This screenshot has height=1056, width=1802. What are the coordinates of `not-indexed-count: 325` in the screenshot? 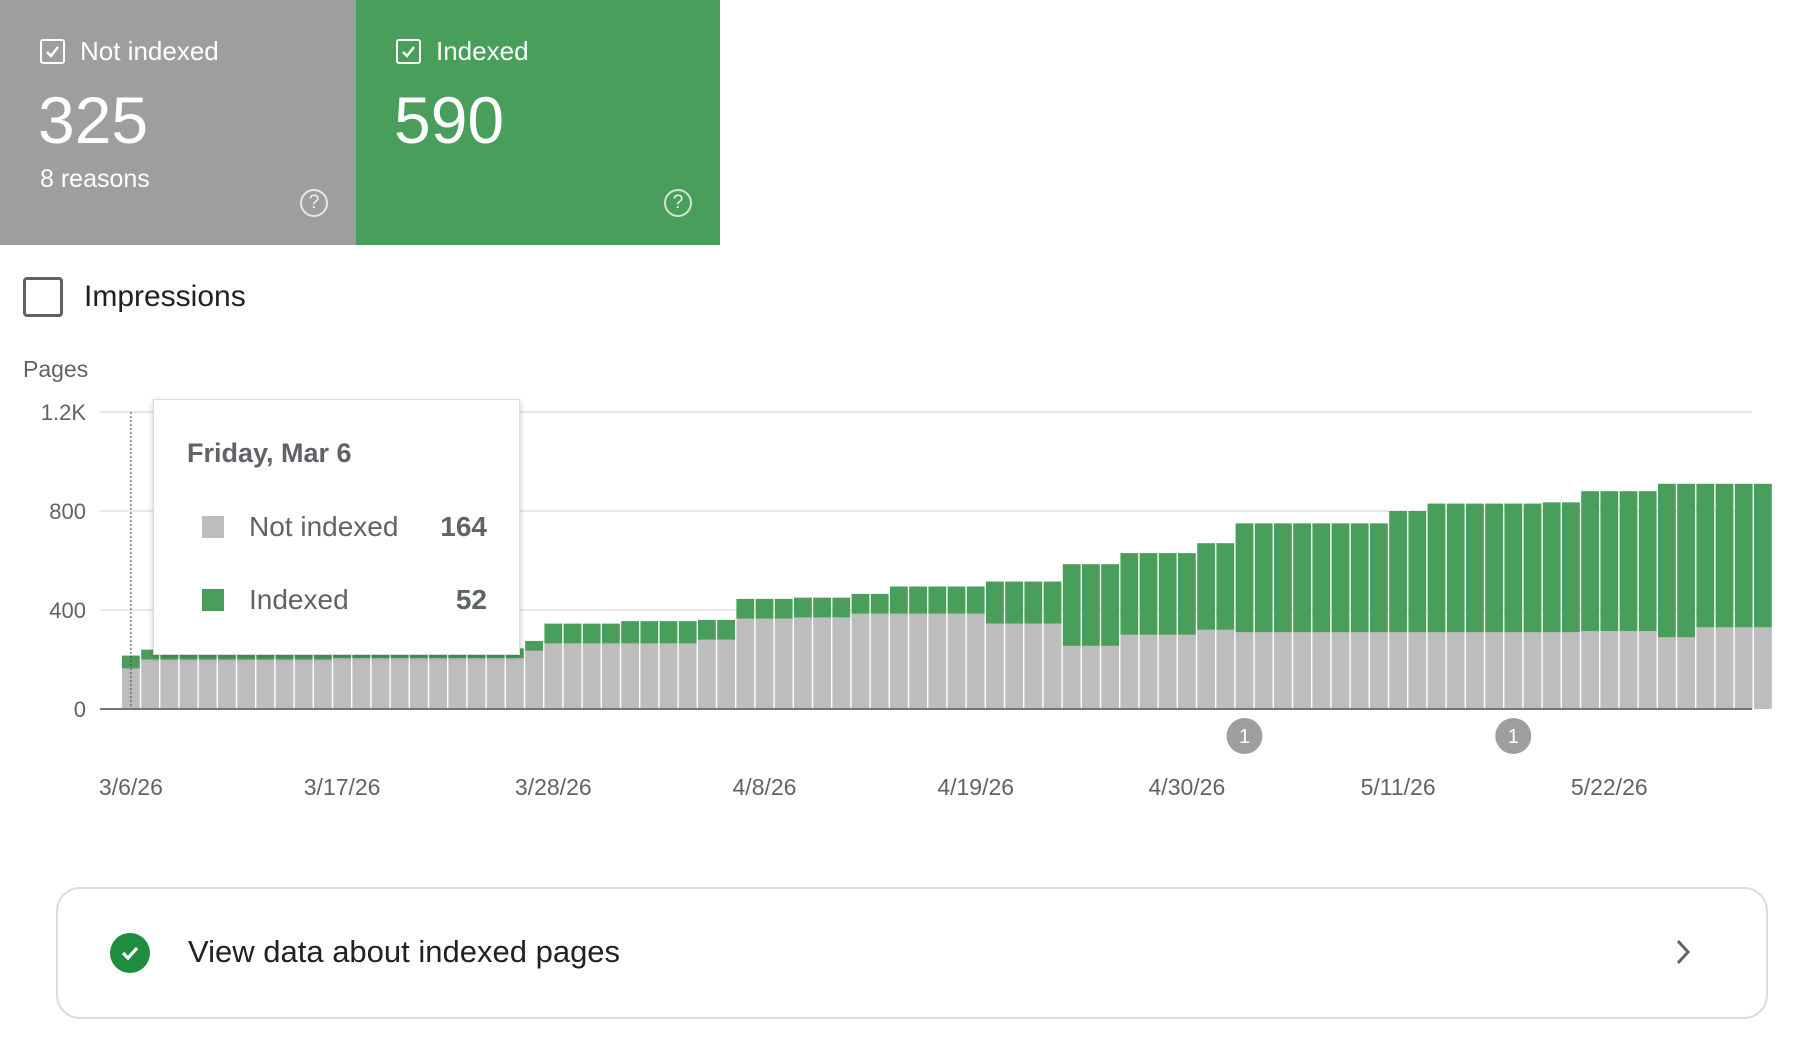 It's located at (93, 120).